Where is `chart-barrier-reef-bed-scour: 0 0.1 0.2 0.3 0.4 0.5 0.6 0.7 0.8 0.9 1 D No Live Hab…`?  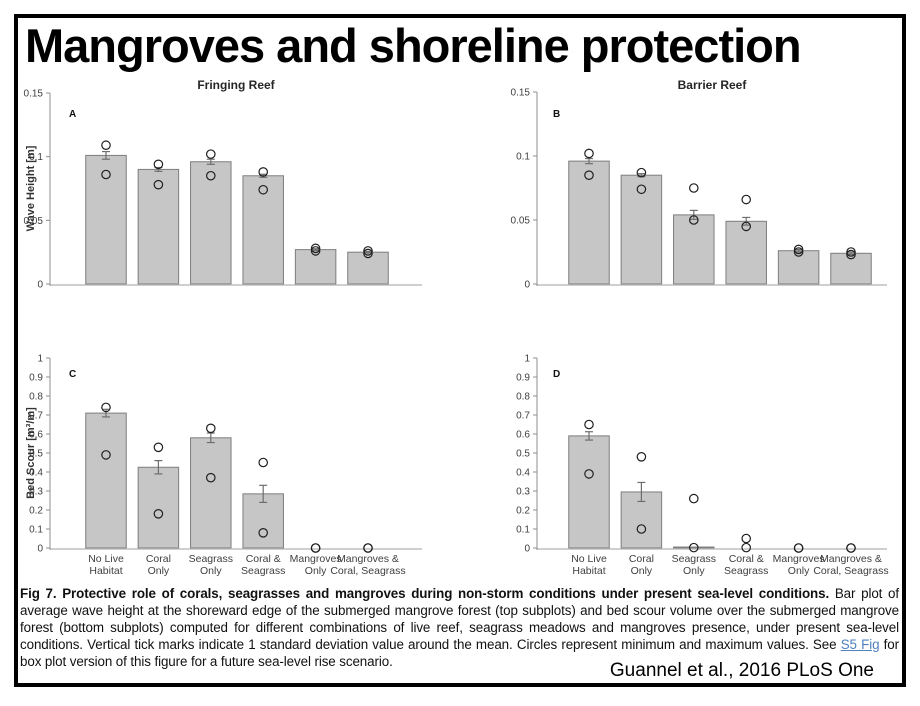
chart-barrier-reef-bed-scour: 0 0.1 0.2 0.3 0.4 0.5 0.6 0.7 0.8 0.9 1 D No Live Hab… is located at coordinates (702, 466).